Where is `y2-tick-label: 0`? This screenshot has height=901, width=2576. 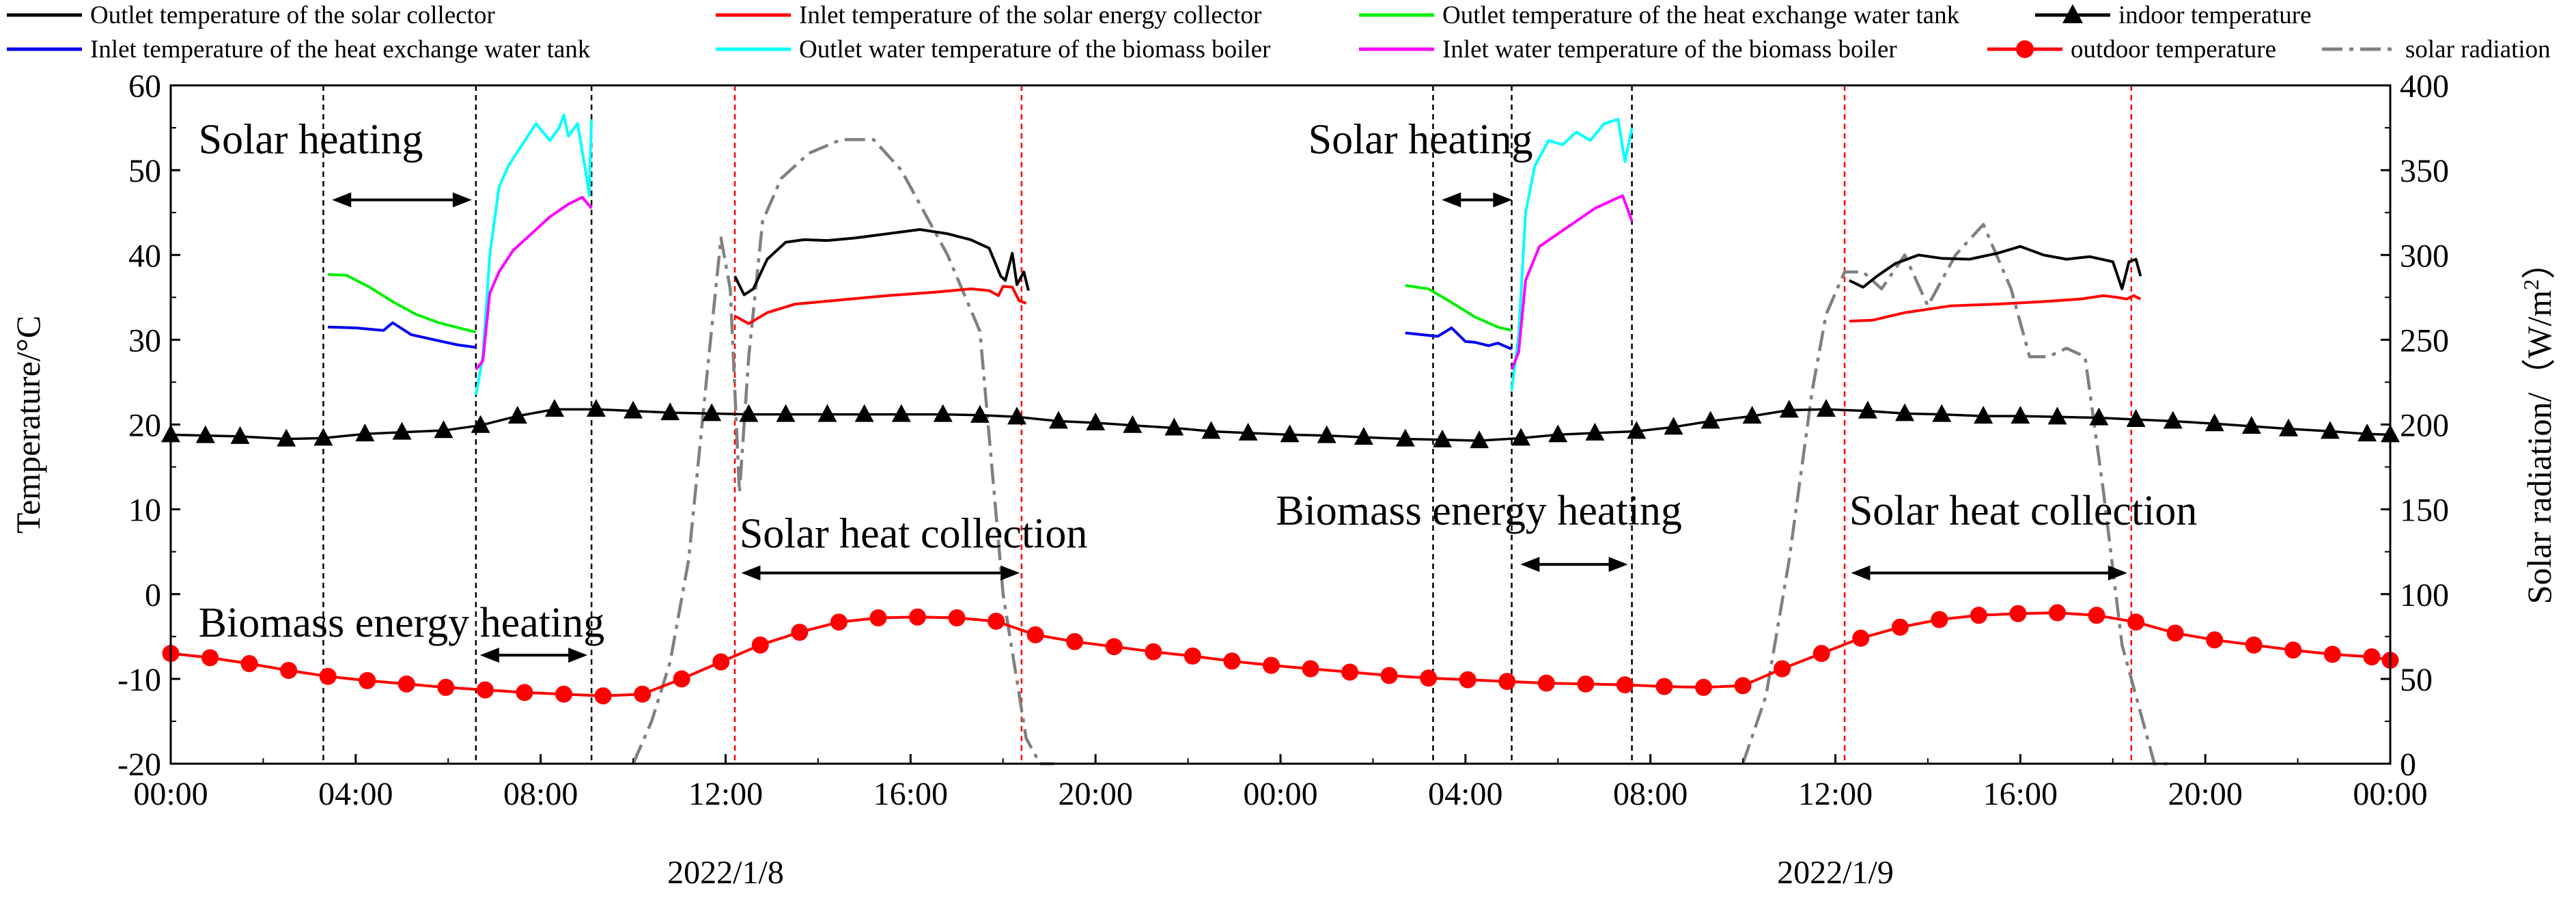
y2-tick-label: 0 is located at coordinates (2408, 765).